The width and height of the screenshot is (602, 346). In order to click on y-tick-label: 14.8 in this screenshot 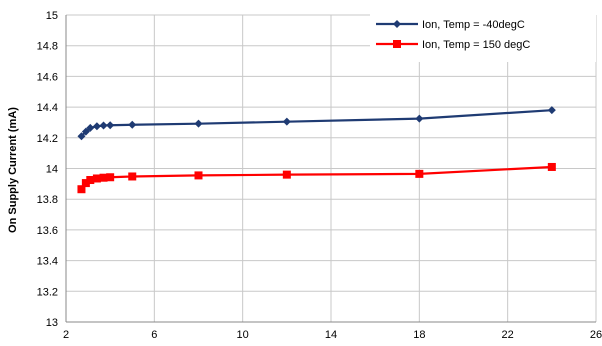, I will do `click(47, 47)`.